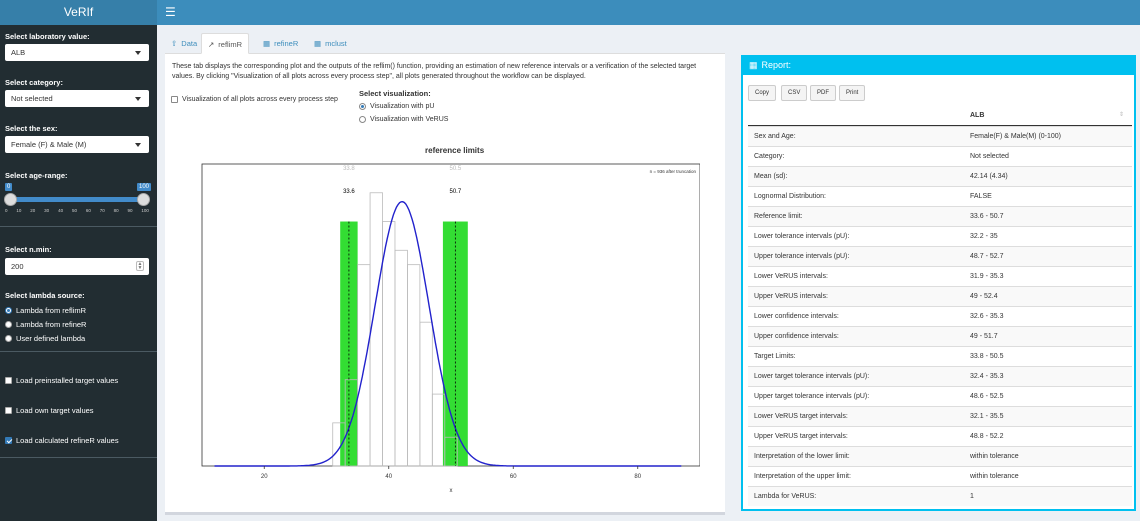  I want to click on vis-option-verus-label: Visualization with VeRUS, so click(409, 119).